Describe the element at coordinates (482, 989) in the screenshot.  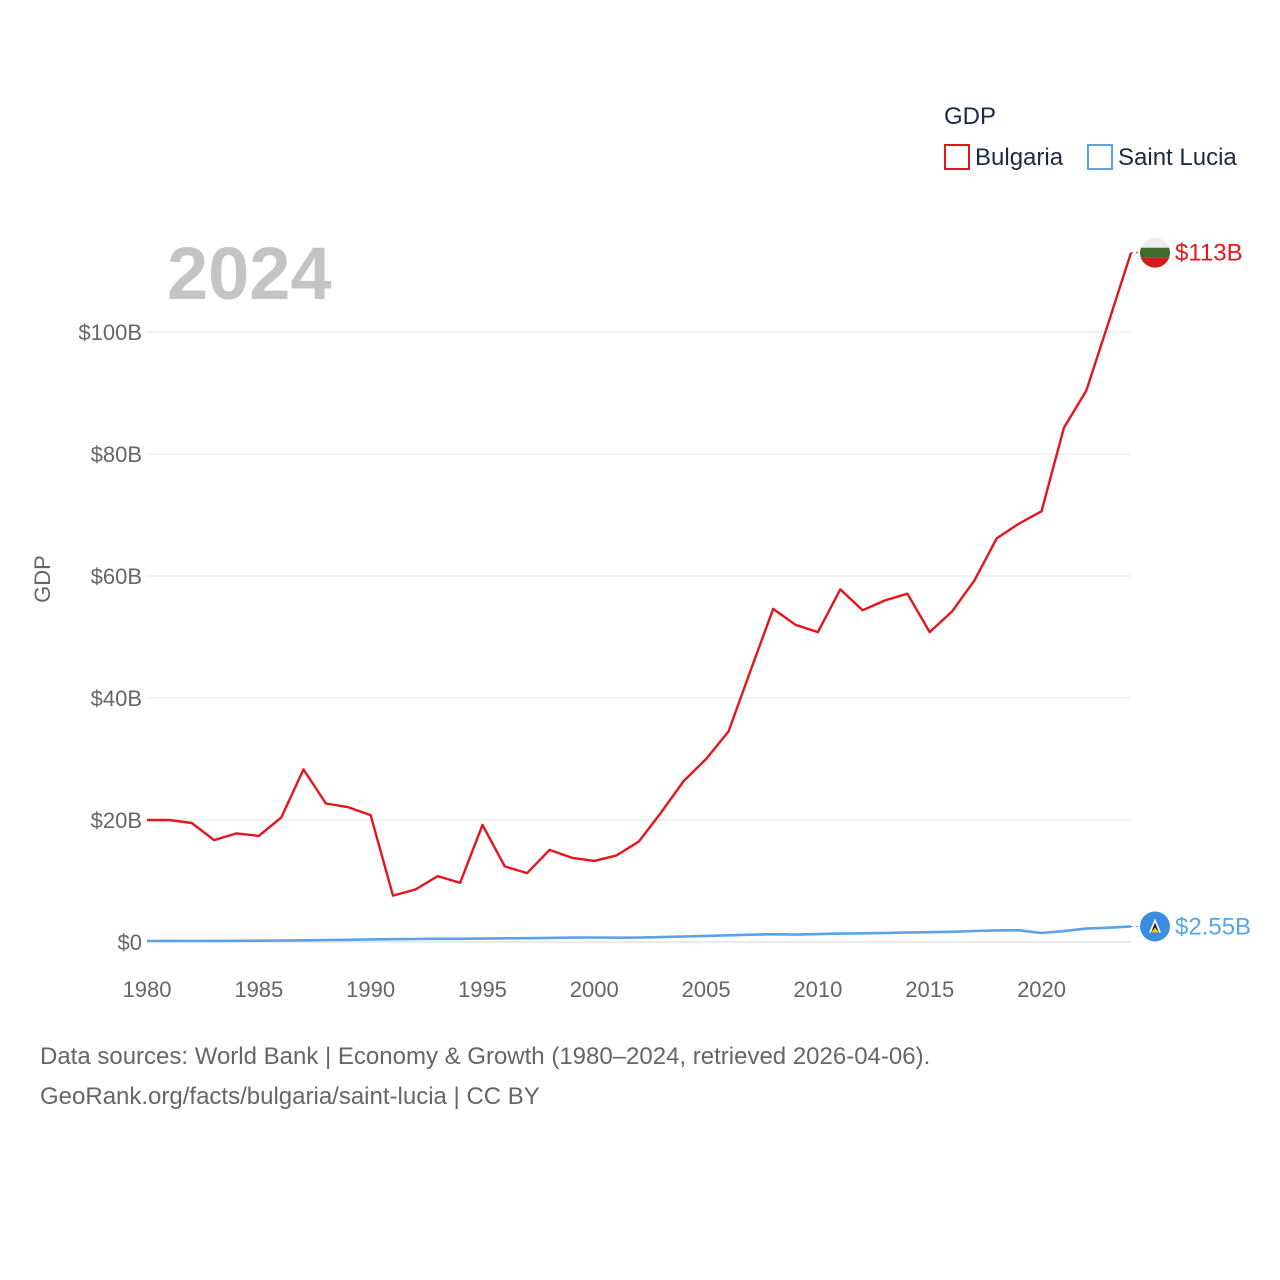
I see `x-tick-label: 1995` at that location.